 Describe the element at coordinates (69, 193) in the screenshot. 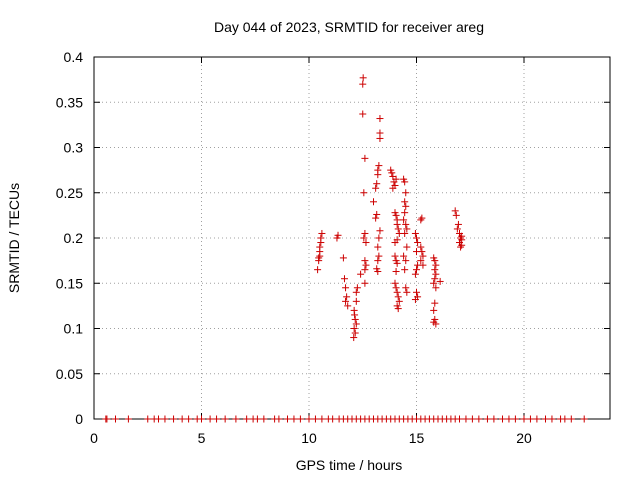

I see `y-tick-label: 0.25` at that location.